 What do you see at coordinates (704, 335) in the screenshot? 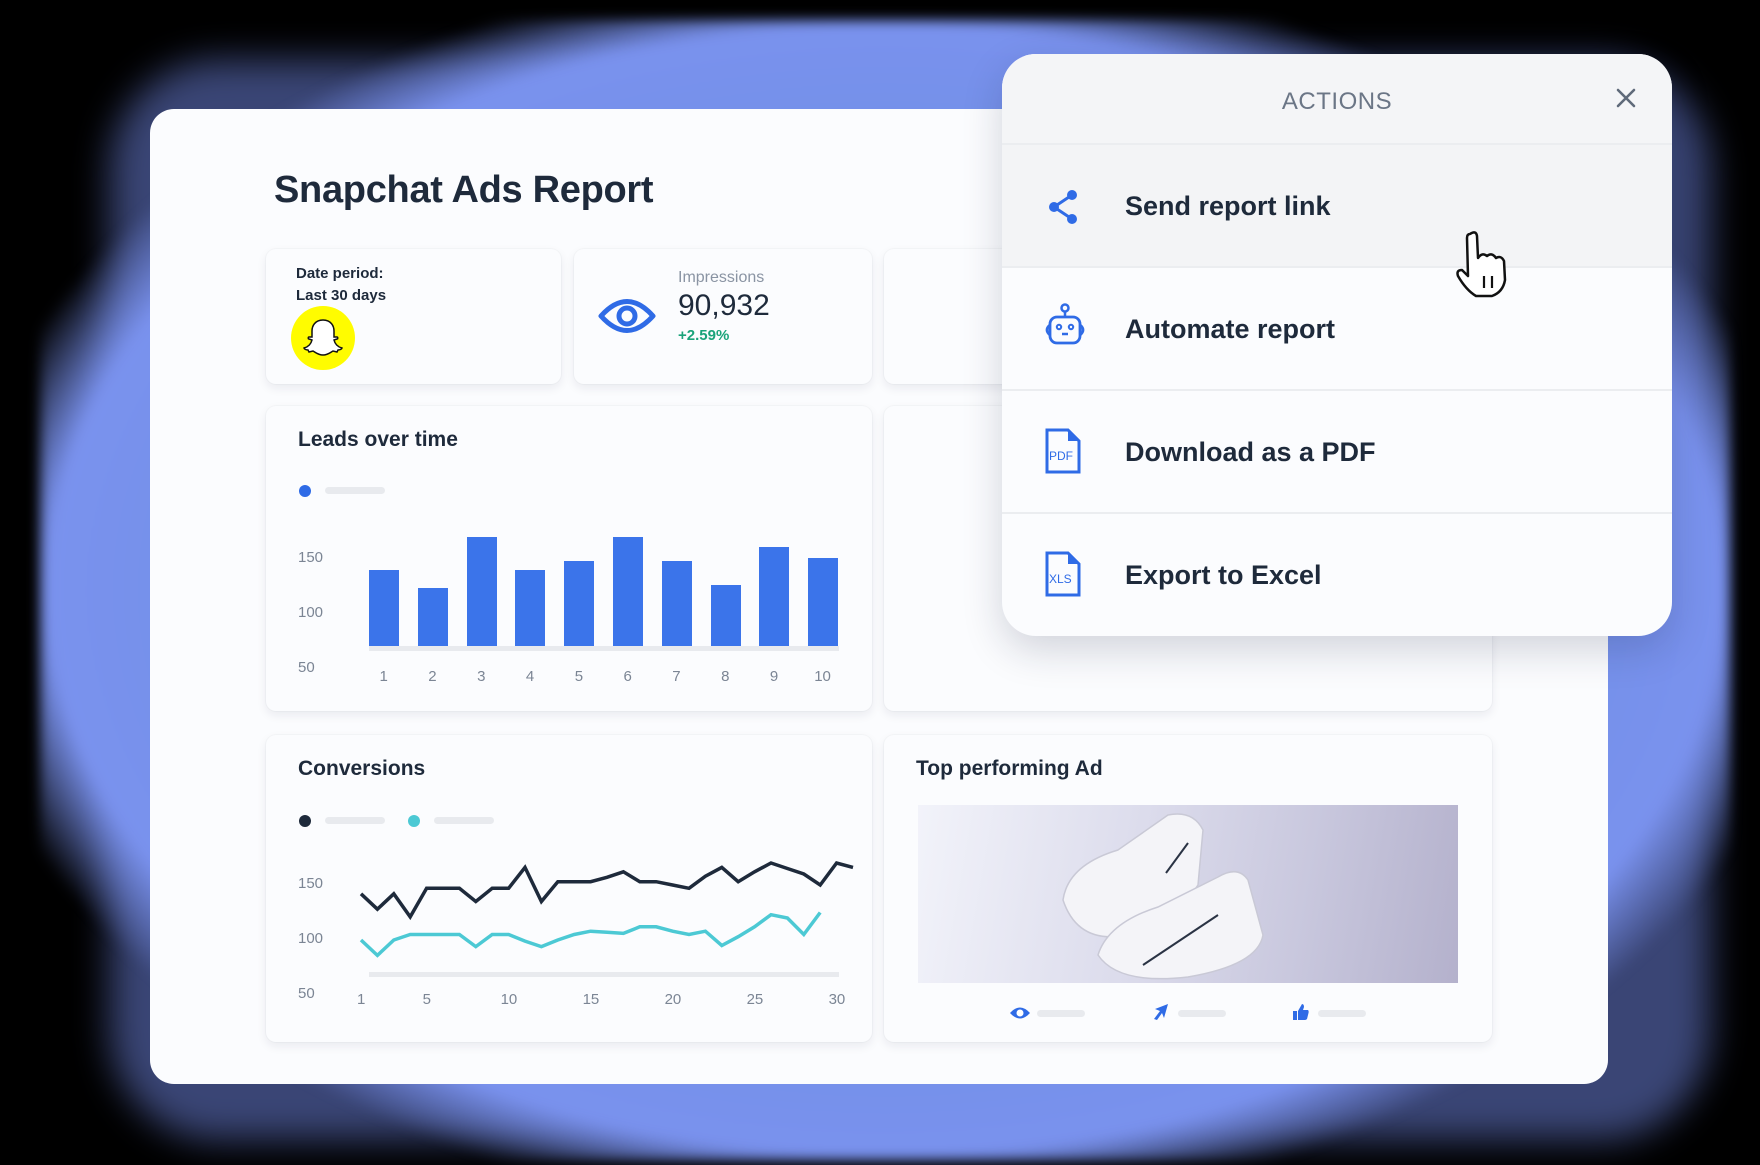
I see `kpi-change: +2.59%` at bounding box center [704, 335].